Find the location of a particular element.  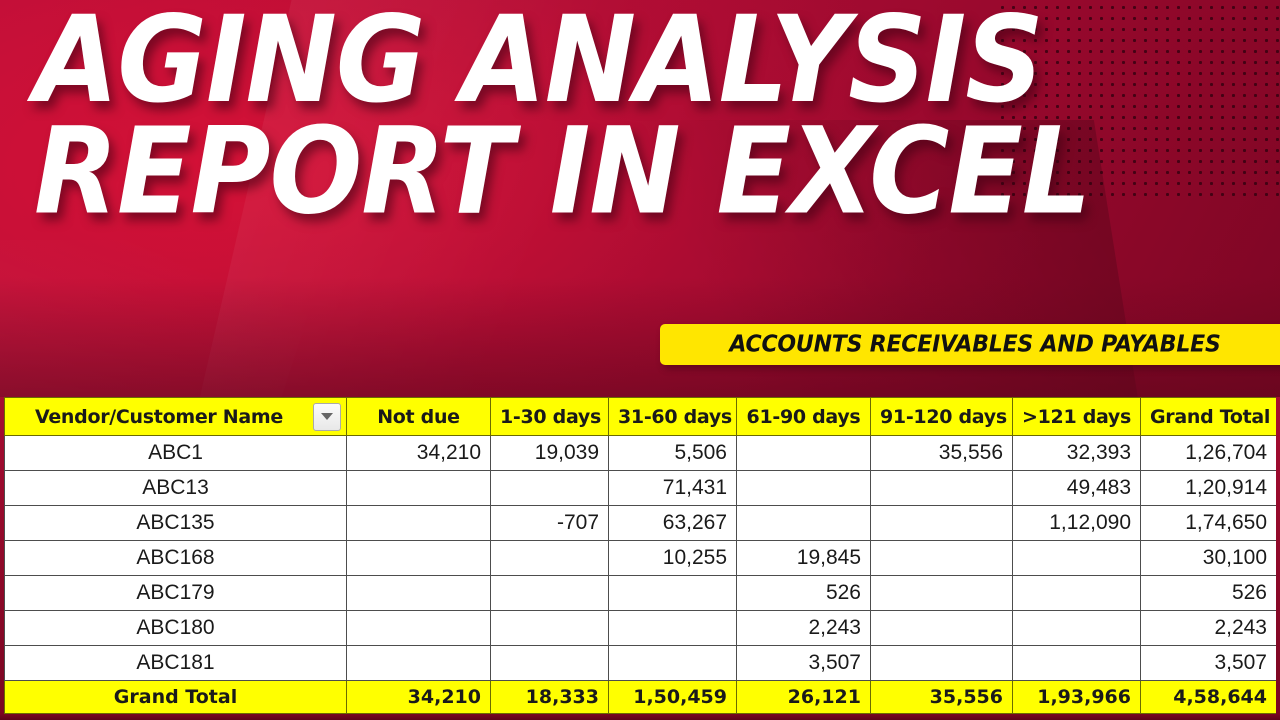

halftone-dot-pattern is located at coordinates (1137, 100).